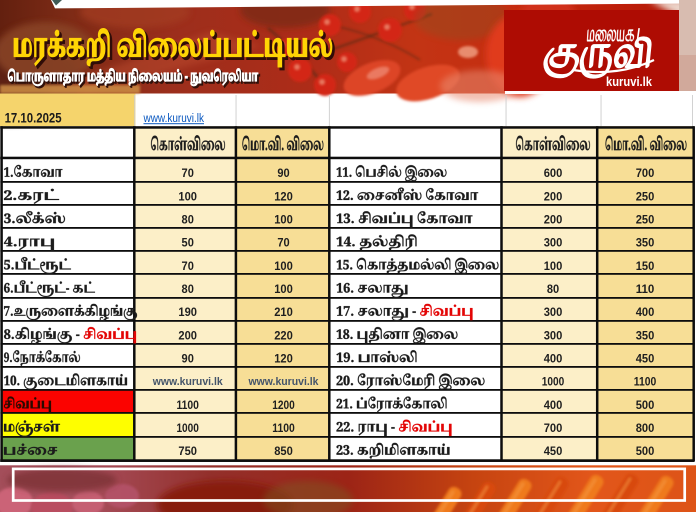 The image size is (696, 517). Describe the element at coordinates (645, 289) in the screenshot. I see `svg-text: 110` at that location.